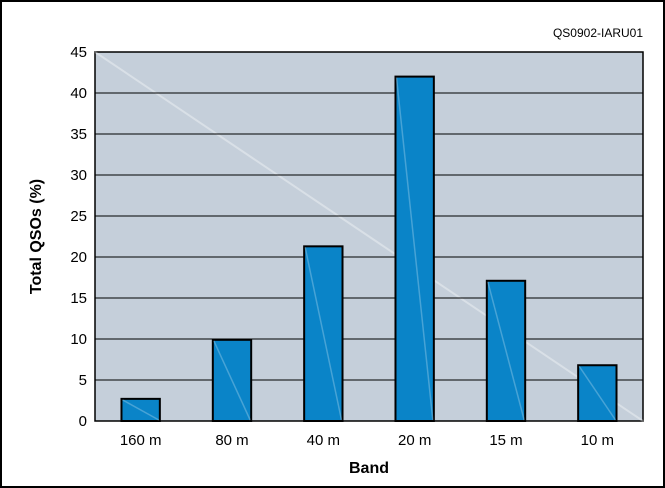 This screenshot has height=488, width=665. What do you see at coordinates (36, 236) in the screenshot?
I see `y-axis-title: Total QSOs (%)` at bounding box center [36, 236].